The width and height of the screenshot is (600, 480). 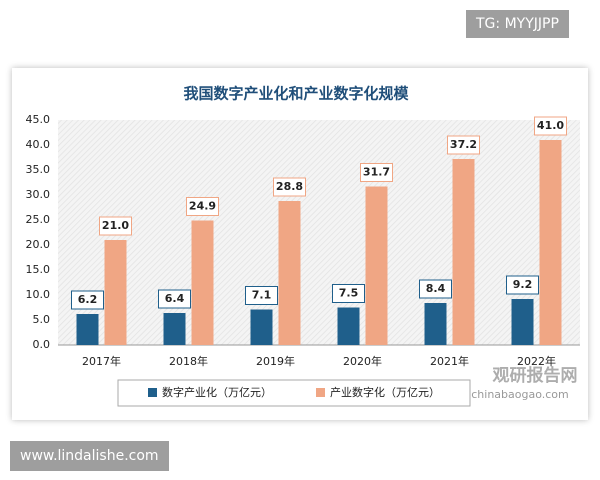 What do you see at coordinates (89, 456) in the screenshot?
I see `tag-bottom: www.lindalishe.com` at bounding box center [89, 456].